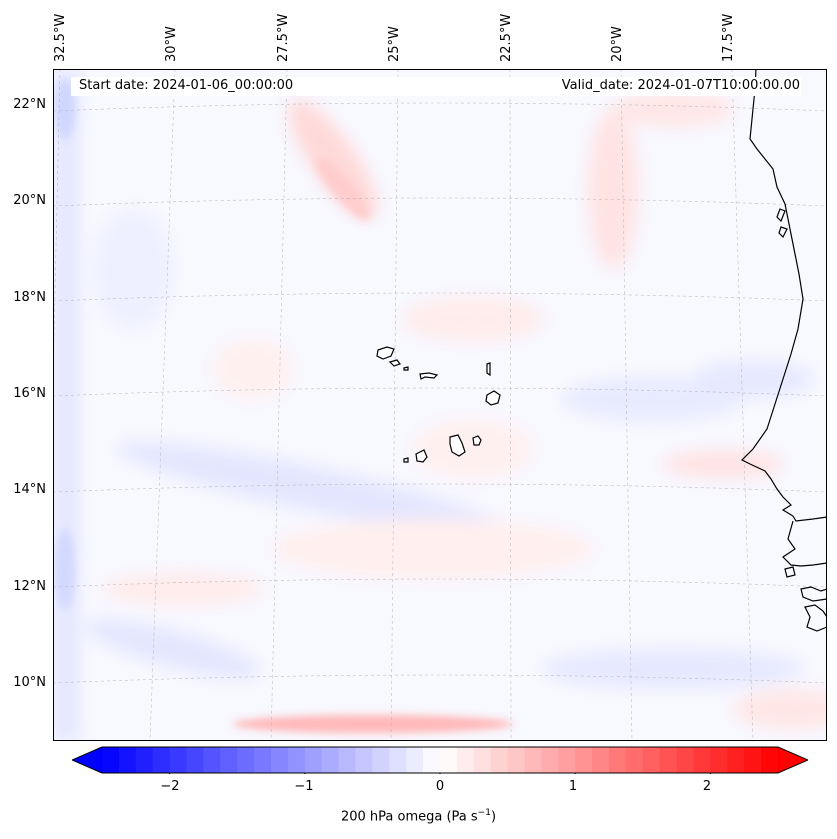  I want to click on lon-label-30w: 30°W, so click(171, 44).